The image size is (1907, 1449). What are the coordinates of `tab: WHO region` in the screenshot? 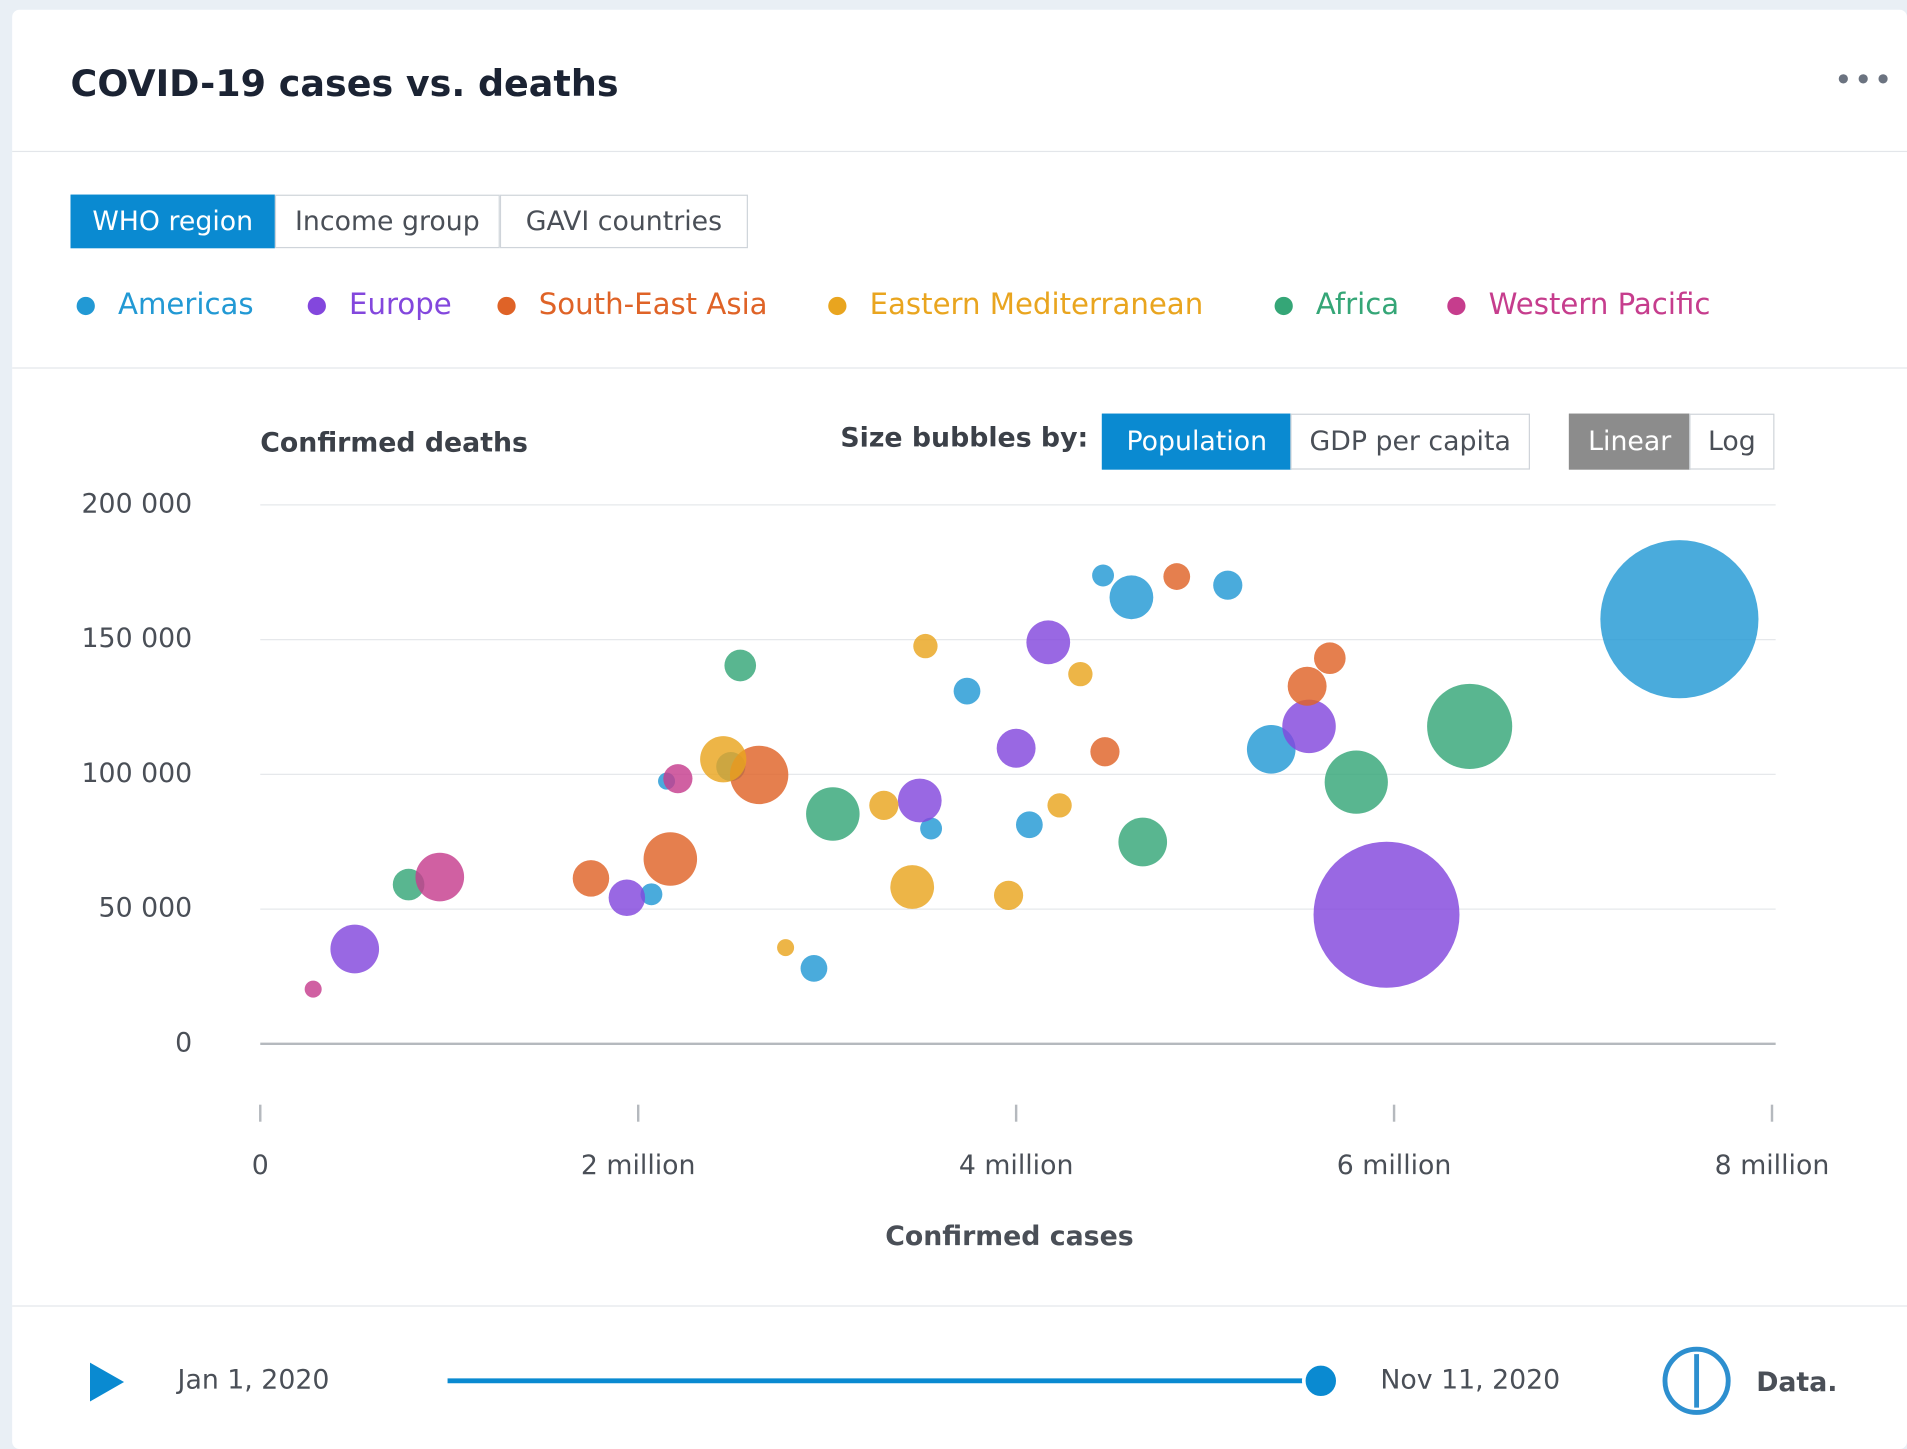 It's located at (172, 221).